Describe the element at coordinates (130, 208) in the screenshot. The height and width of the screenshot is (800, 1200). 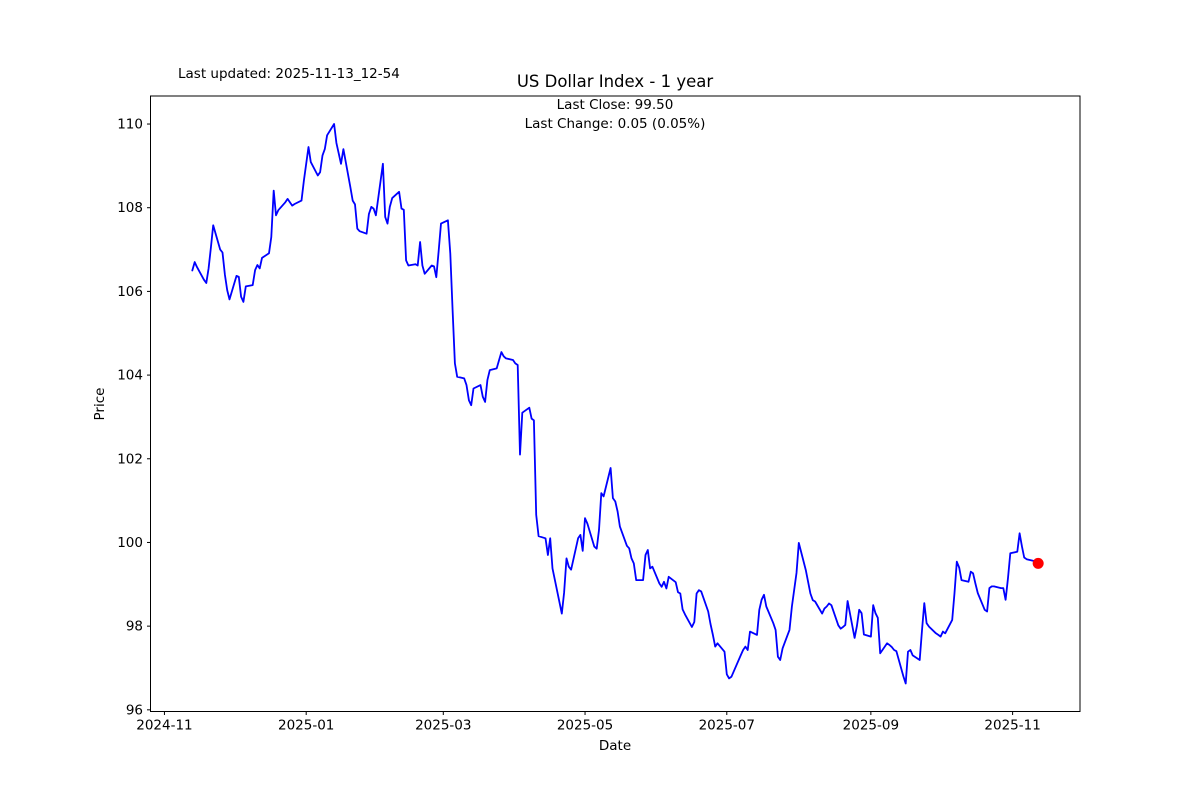
I see `y-tick-label: 108` at that location.